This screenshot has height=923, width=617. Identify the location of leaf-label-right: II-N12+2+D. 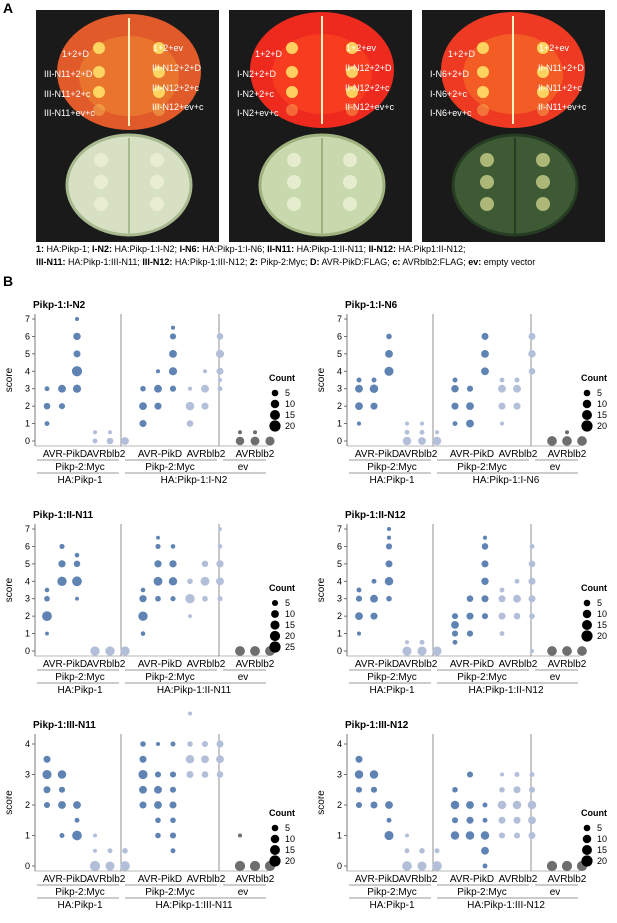
(368, 68).